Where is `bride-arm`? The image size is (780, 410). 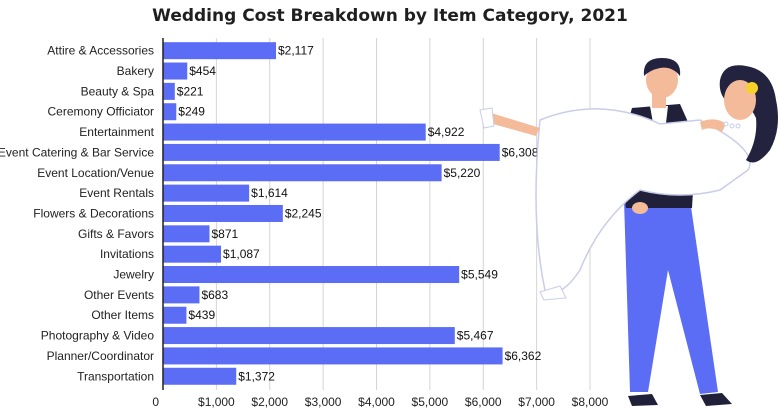 bride-arm is located at coordinates (713, 125).